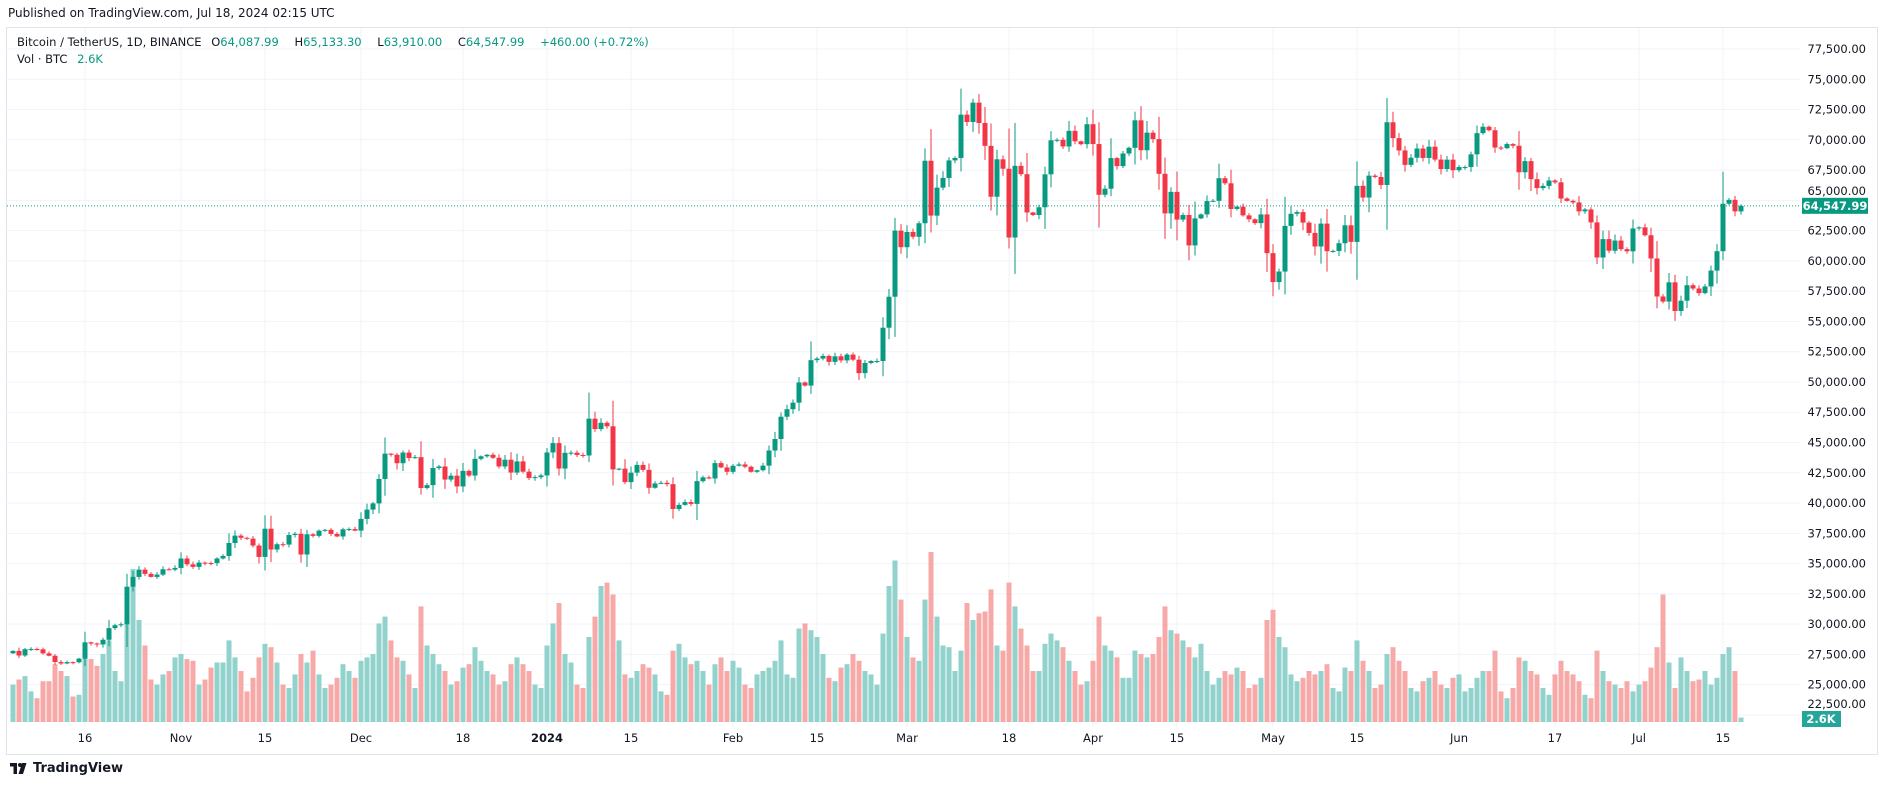  Describe the element at coordinates (216, 42) in the screenshot. I see `open-label: O` at that location.